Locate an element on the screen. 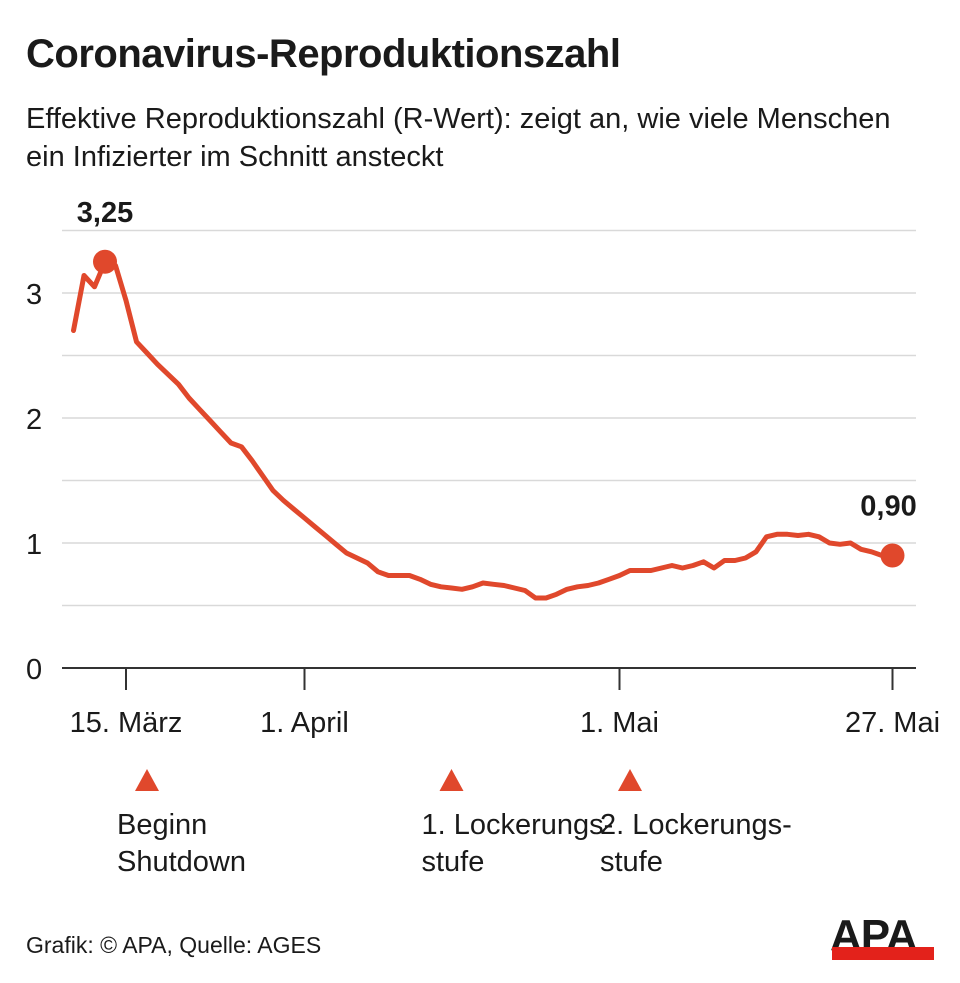 The height and width of the screenshot is (983, 960). event-label: 2. Lockerungs- stufe is located at coordinates (696, 843).